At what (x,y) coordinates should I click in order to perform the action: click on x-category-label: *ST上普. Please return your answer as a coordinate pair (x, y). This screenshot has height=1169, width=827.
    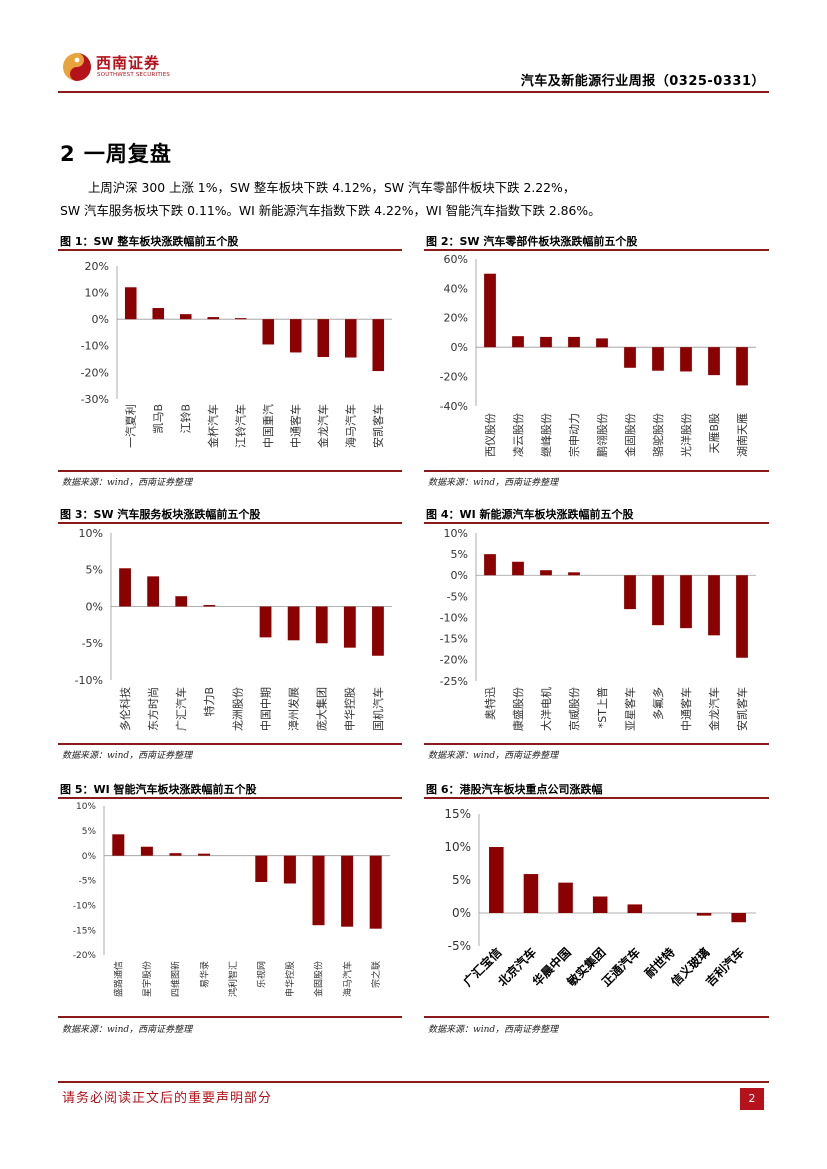
    Looking at the image, I should click on (602, 707).